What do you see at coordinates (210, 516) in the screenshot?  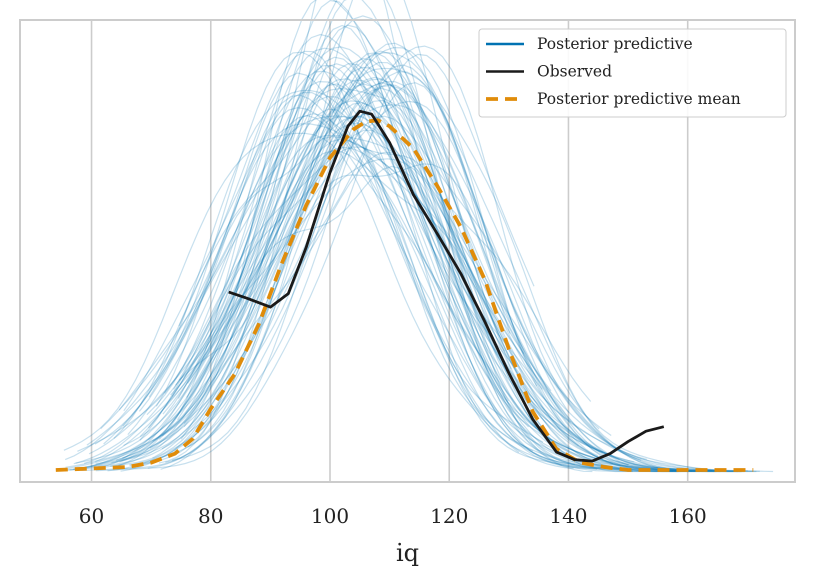 I see `x-tick-label: 80` at bounding box center [210, 516].